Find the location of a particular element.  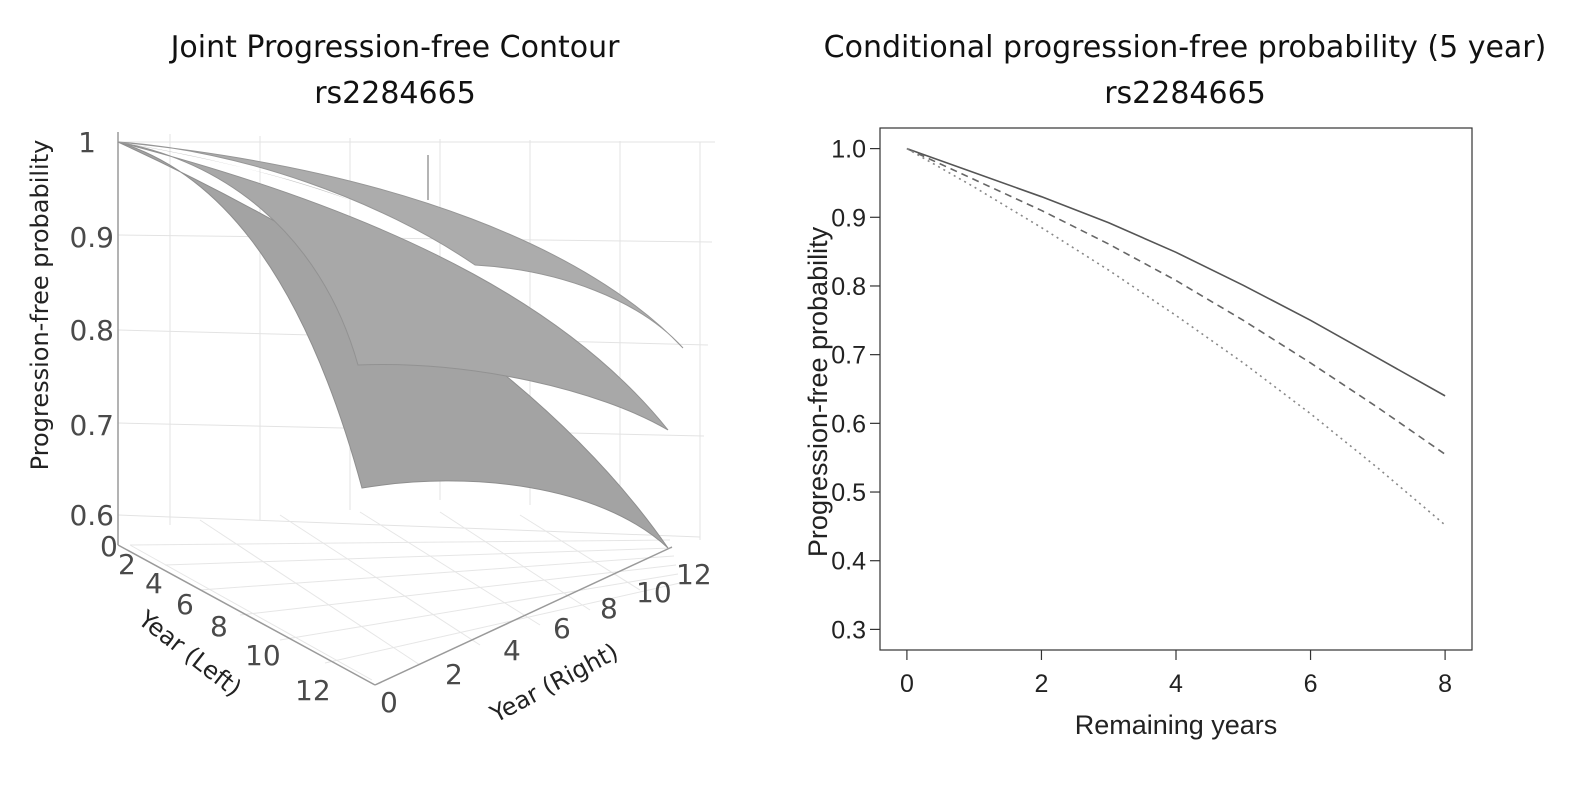

y-tick-label: 0.4 is located at coordinates (848, 562).